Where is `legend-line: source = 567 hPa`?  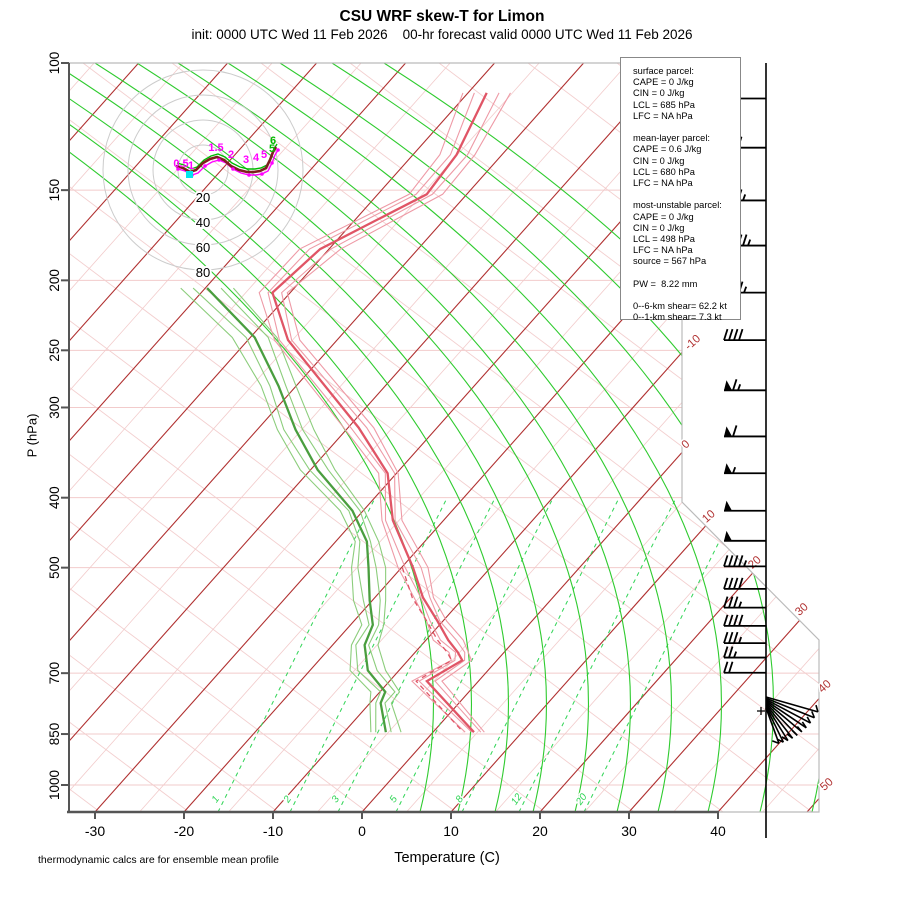 legend-line: source = 567 hPa is located at coordinates (670, 261).